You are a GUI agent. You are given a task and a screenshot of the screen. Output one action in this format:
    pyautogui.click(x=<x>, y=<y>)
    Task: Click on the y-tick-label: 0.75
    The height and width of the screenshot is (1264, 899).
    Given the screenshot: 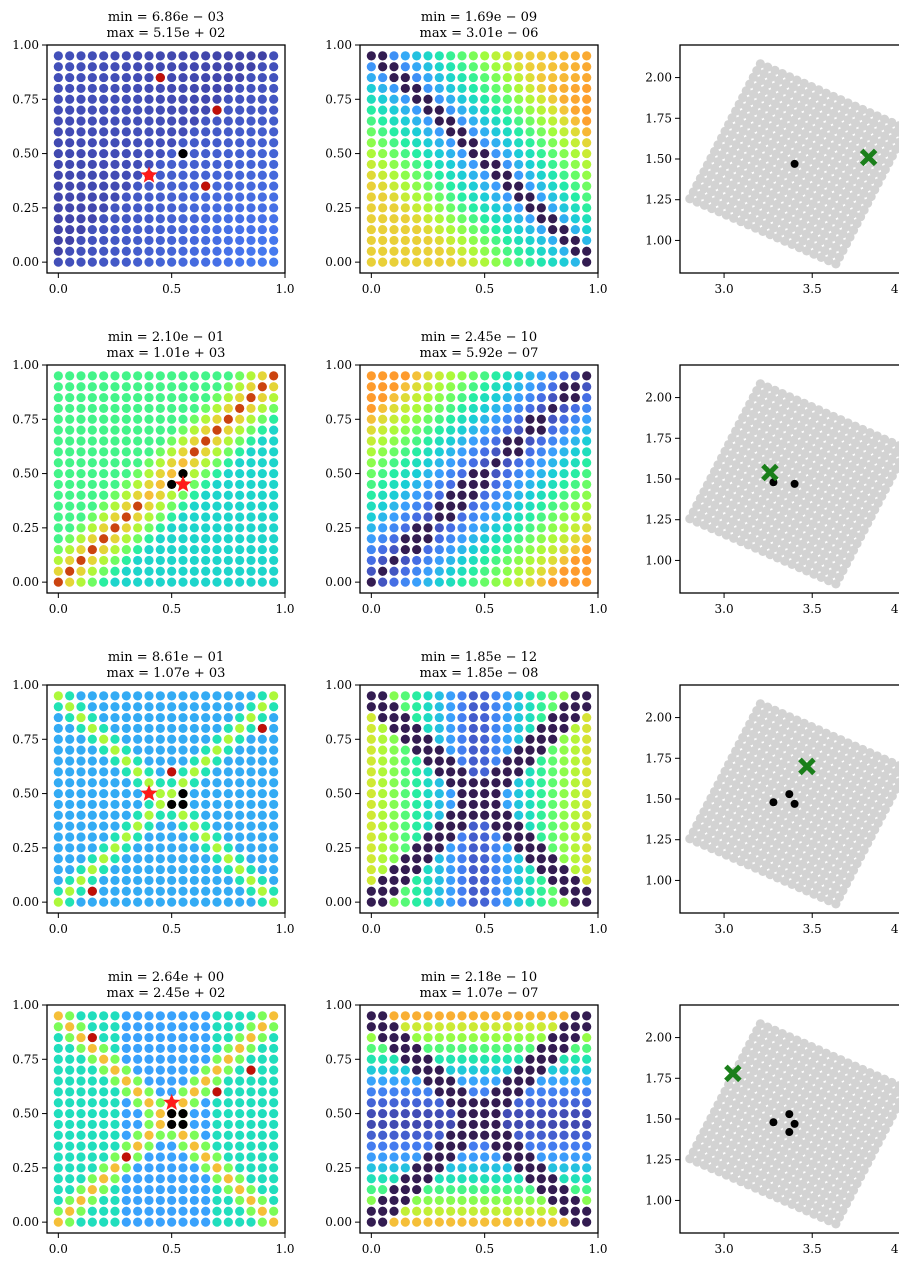 What is the action you would take?
    pyautogui.click(x=25, y=419)
    